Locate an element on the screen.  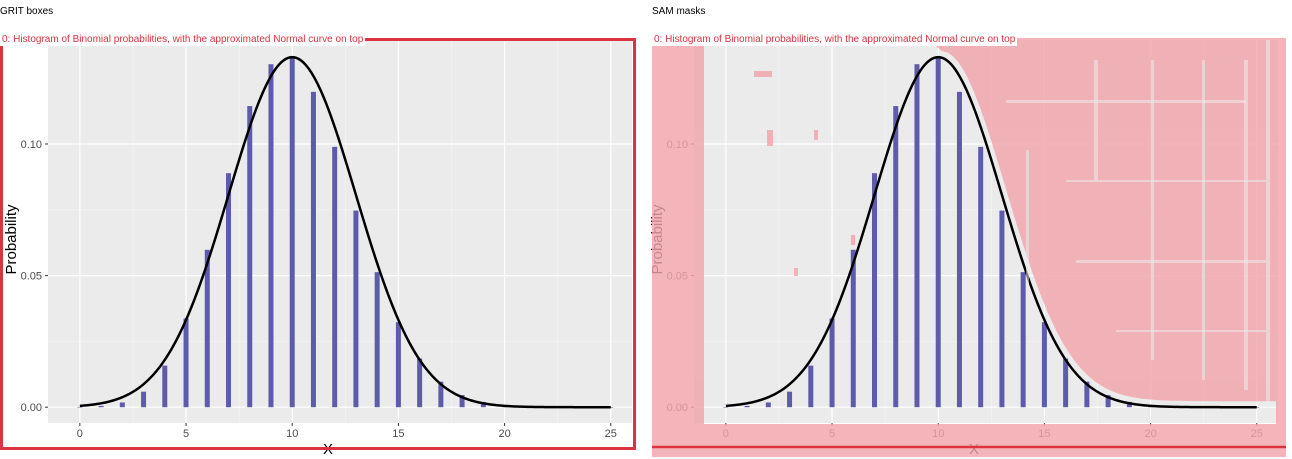
sam-panel-title: SAM masks is located at coordinates (679, 11).